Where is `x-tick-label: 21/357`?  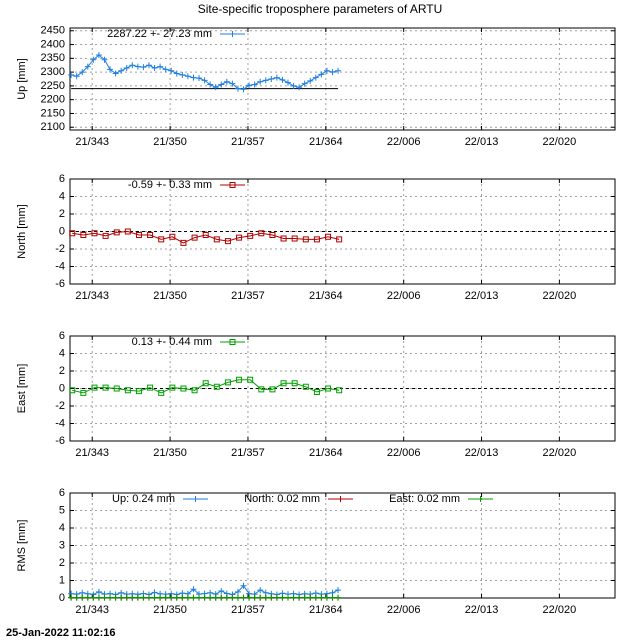
x-tick-label: 21/357 is located at coordinates (248, 142).